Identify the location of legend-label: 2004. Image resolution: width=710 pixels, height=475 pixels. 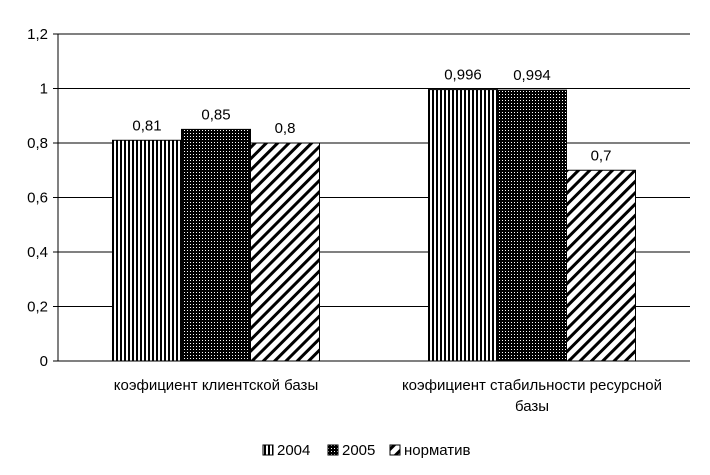
(293, 450).